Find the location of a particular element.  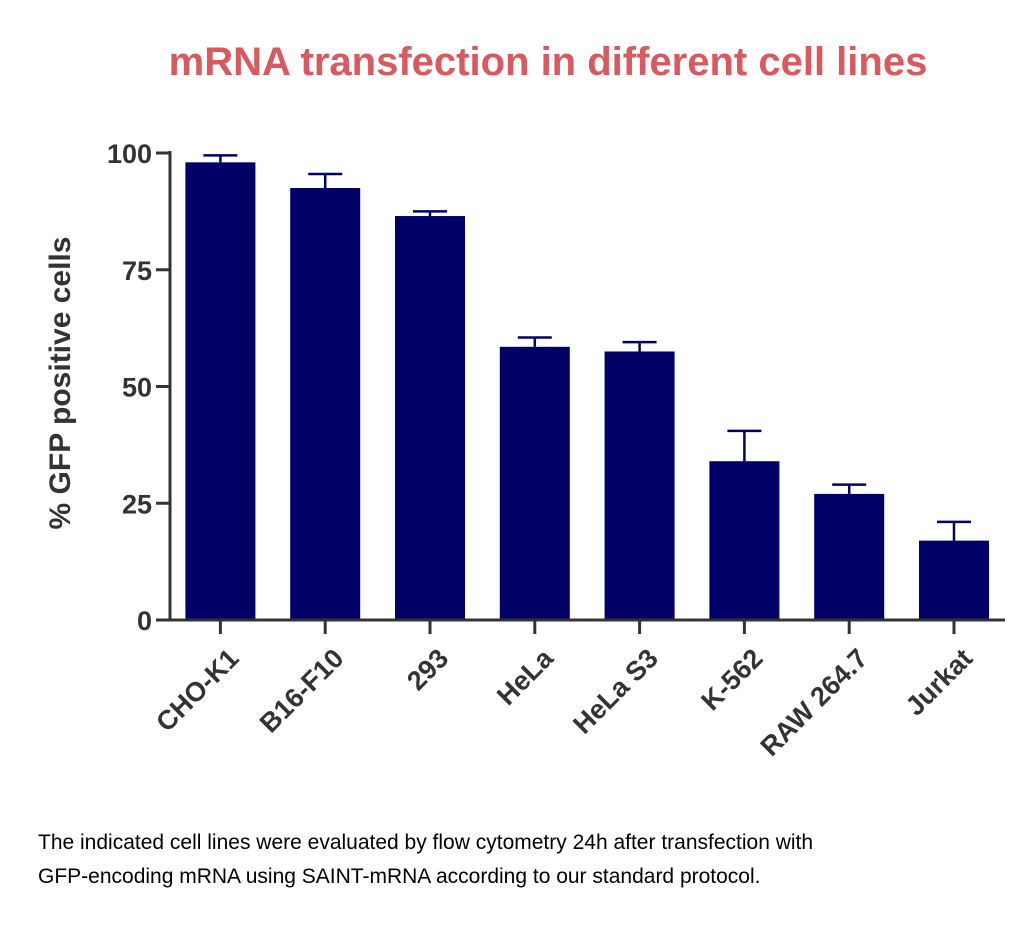

x-tick-label-7: Jurkat is located at coordinates (939, 682).